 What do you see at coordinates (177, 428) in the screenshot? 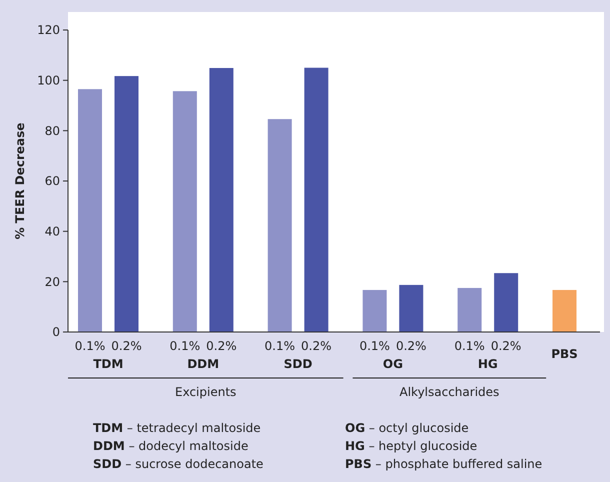
I see `text: TDM – tetradecyl maltoside` at bounding box center [177, 428].